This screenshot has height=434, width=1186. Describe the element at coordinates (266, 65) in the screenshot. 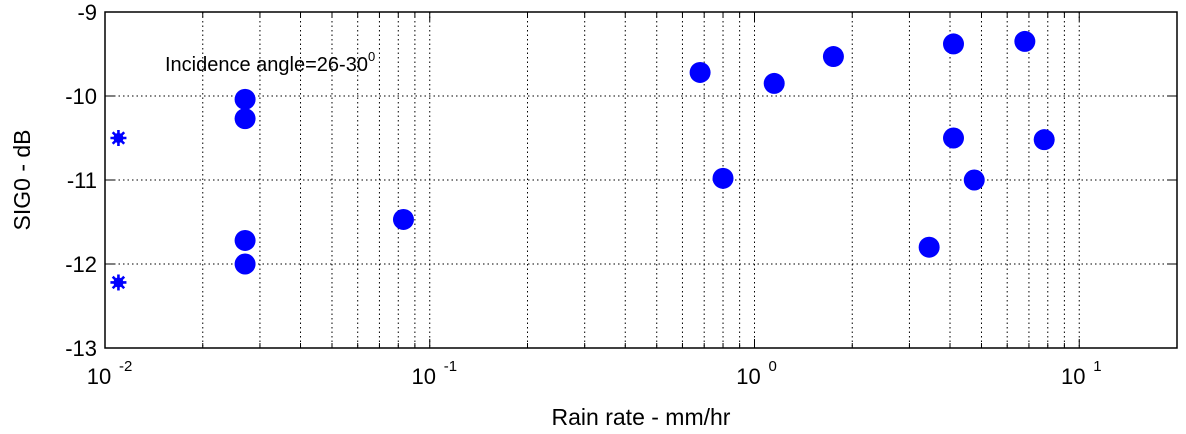

I see `annotation-text: Incidence angle=26-30` at that location.